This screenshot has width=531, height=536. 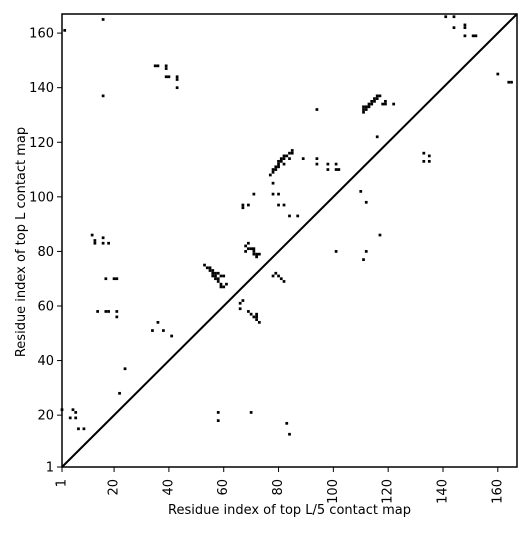 I want to click on x-axis-label: Residue index of top L/5 contact map, so click(x=289, y=510).